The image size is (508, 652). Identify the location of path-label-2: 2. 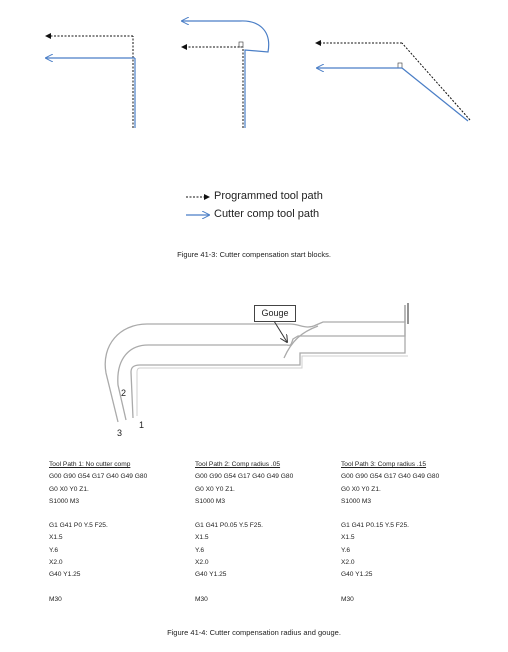
(124, 393).